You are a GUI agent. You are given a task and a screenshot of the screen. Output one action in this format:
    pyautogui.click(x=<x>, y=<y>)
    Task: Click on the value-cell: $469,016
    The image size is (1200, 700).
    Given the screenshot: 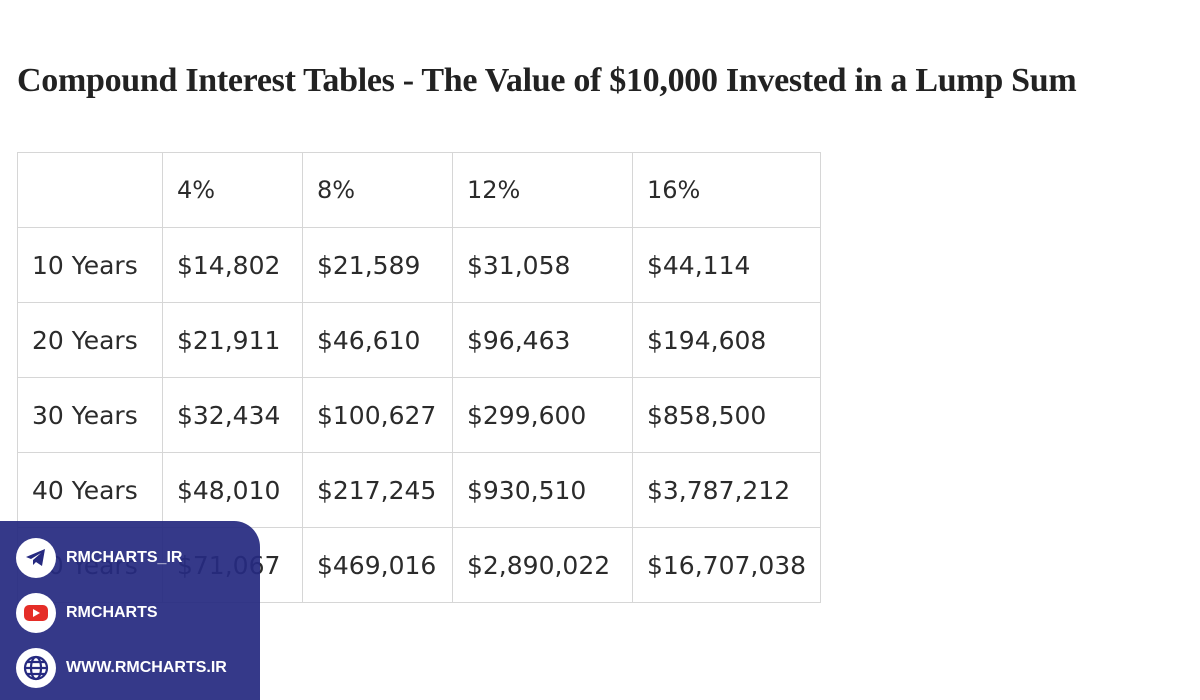 What is the action you would take?
    pyautogui.click(x=377, y=565)
    